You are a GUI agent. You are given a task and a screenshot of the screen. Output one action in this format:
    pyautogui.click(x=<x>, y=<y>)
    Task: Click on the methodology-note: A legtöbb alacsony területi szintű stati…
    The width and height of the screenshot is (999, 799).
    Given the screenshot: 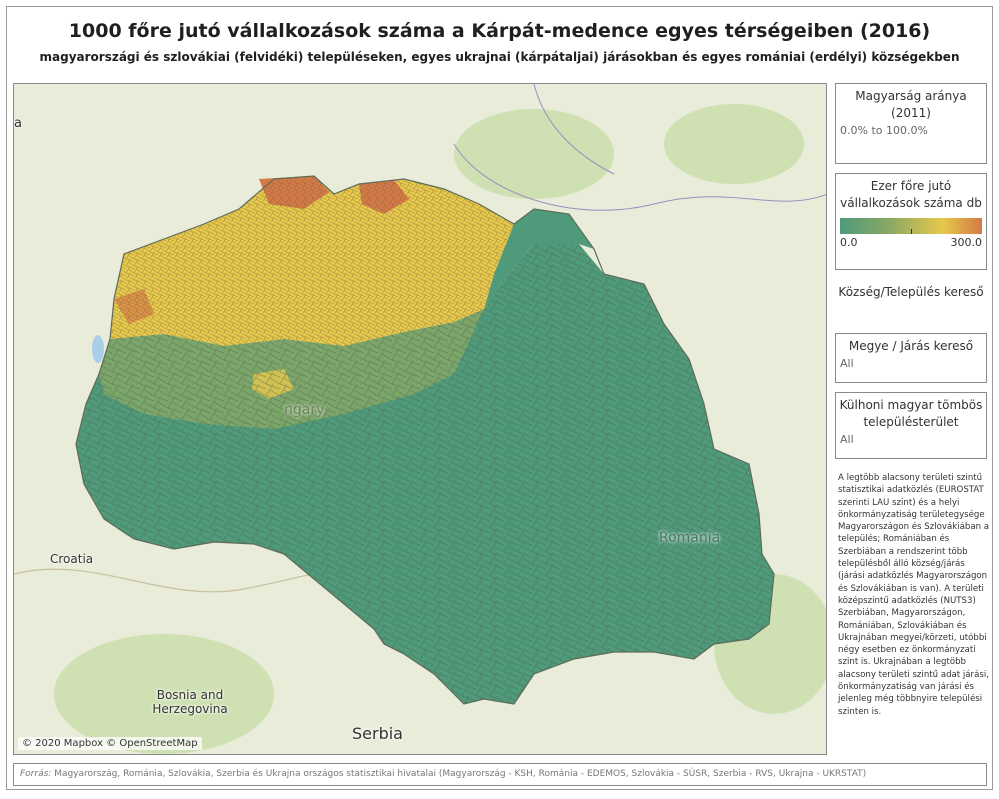 What is the action you would take?
    pyautogui.click(x=914, y=595)
    